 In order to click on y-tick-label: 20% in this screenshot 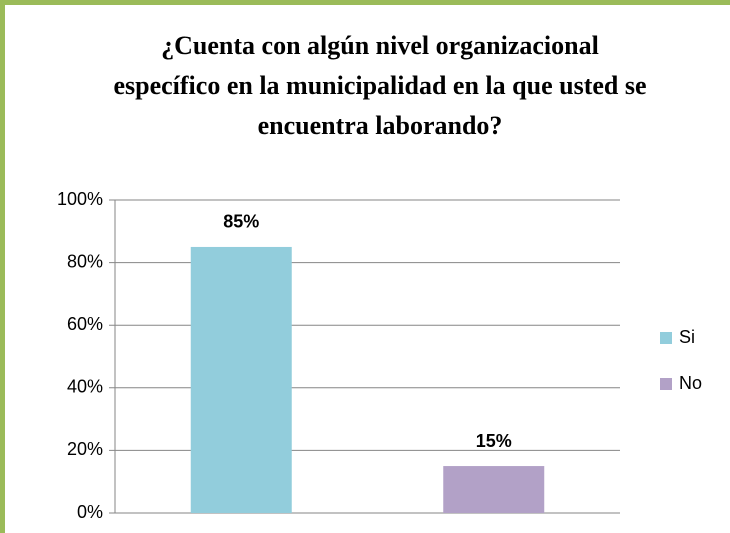, I will do `click(85, 449)`.